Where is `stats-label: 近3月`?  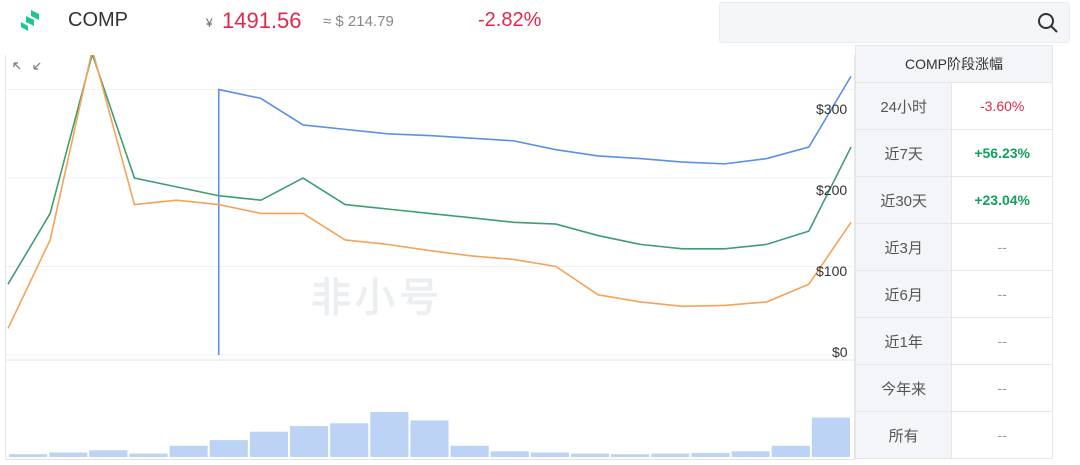
stats-label: 近3月 is located at coordinates (903, 247).